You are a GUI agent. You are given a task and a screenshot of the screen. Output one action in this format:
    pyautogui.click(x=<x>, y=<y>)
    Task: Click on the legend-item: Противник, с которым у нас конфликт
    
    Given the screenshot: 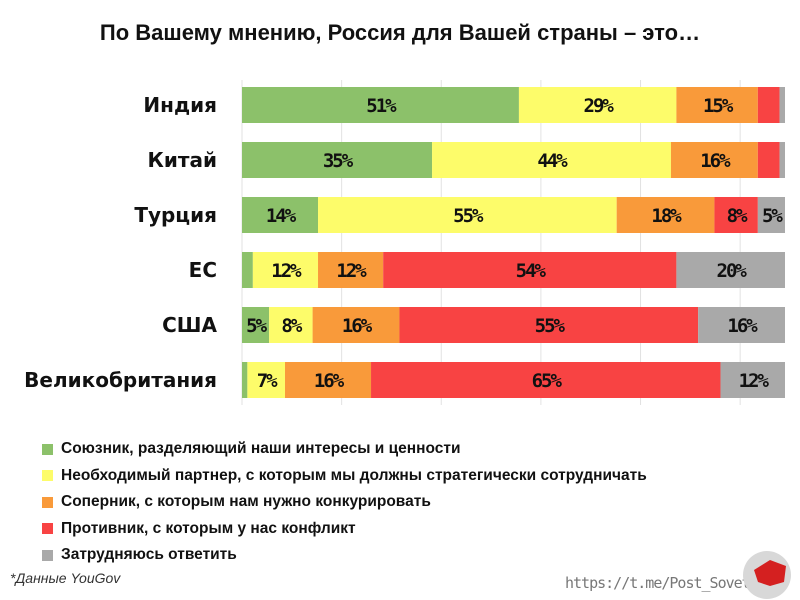 What is the action you would take?
    pyautogui.click(x=344, y=529)
    